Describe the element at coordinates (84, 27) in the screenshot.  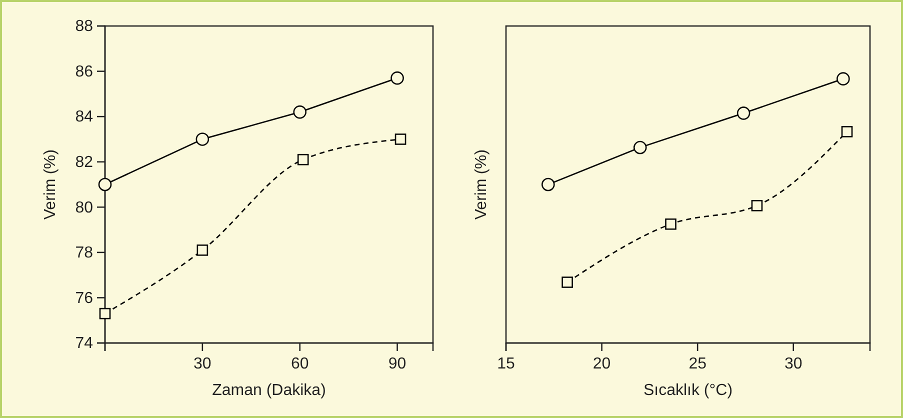
I see `y-tick-label: 88` at that location.